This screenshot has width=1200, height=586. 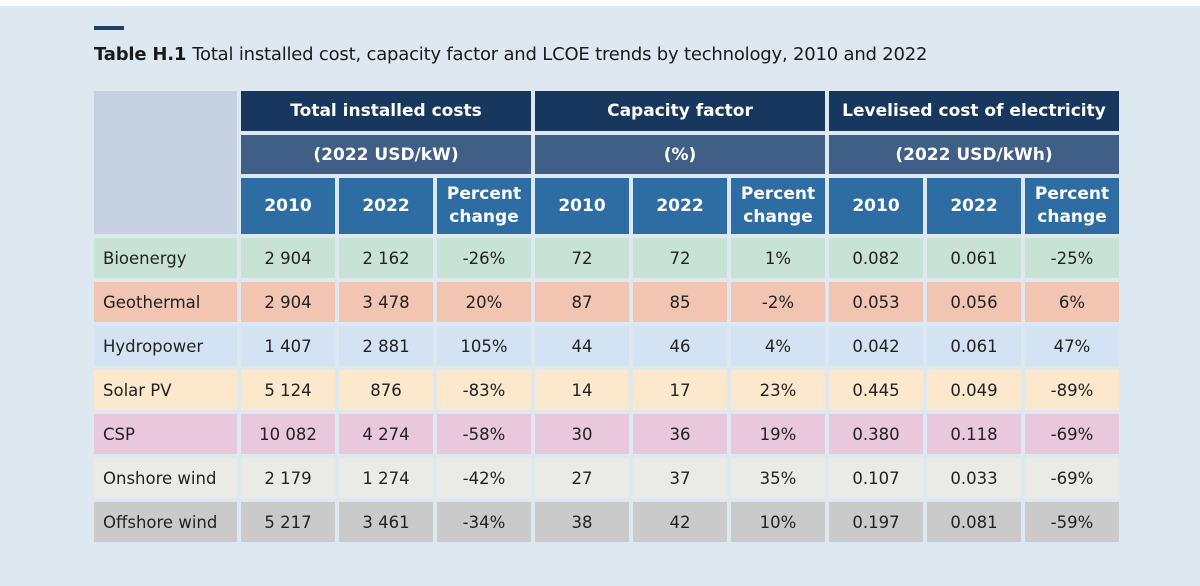 What do you see at coordinates (288, 390) in the screenshot?
I see `table-cell: 5 124` at bounding box center [288, 390].